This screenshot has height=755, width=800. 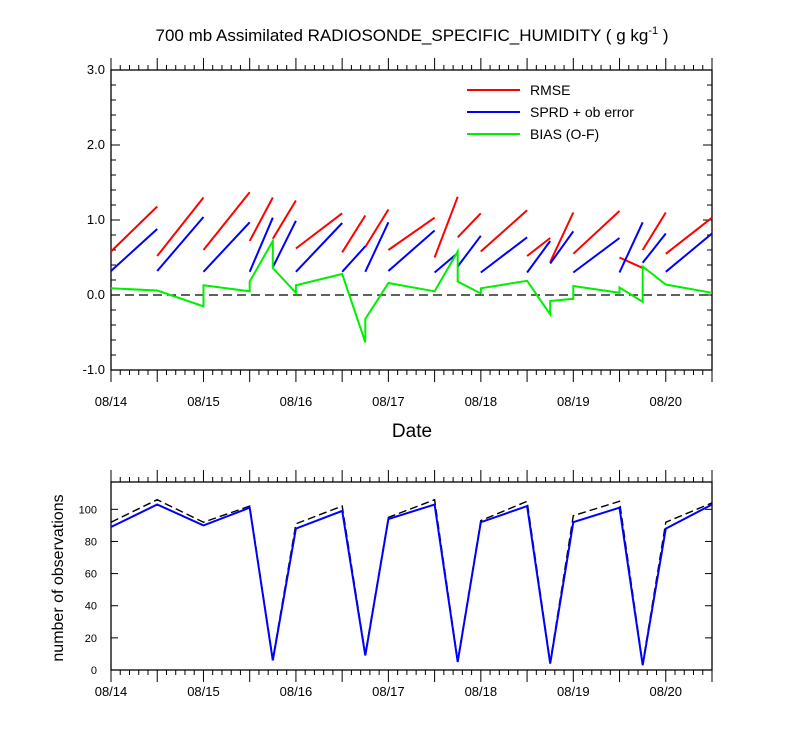 What do you see at coordinates (96, 219) in the screenshot?
I see `y-tick-label: 1.0` at bounding box center [96, 219].